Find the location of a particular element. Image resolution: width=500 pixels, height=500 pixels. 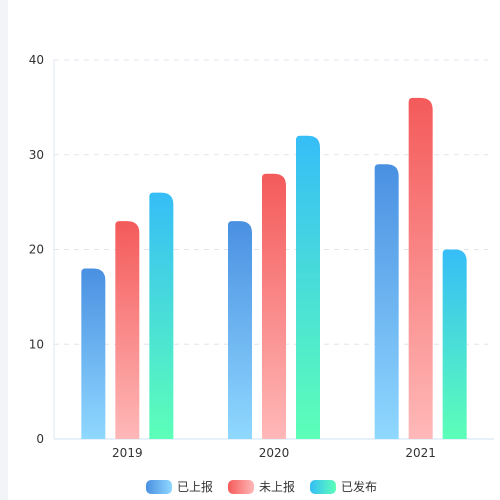

x-tick-label: 2019 is located at coordinates (127, 453).